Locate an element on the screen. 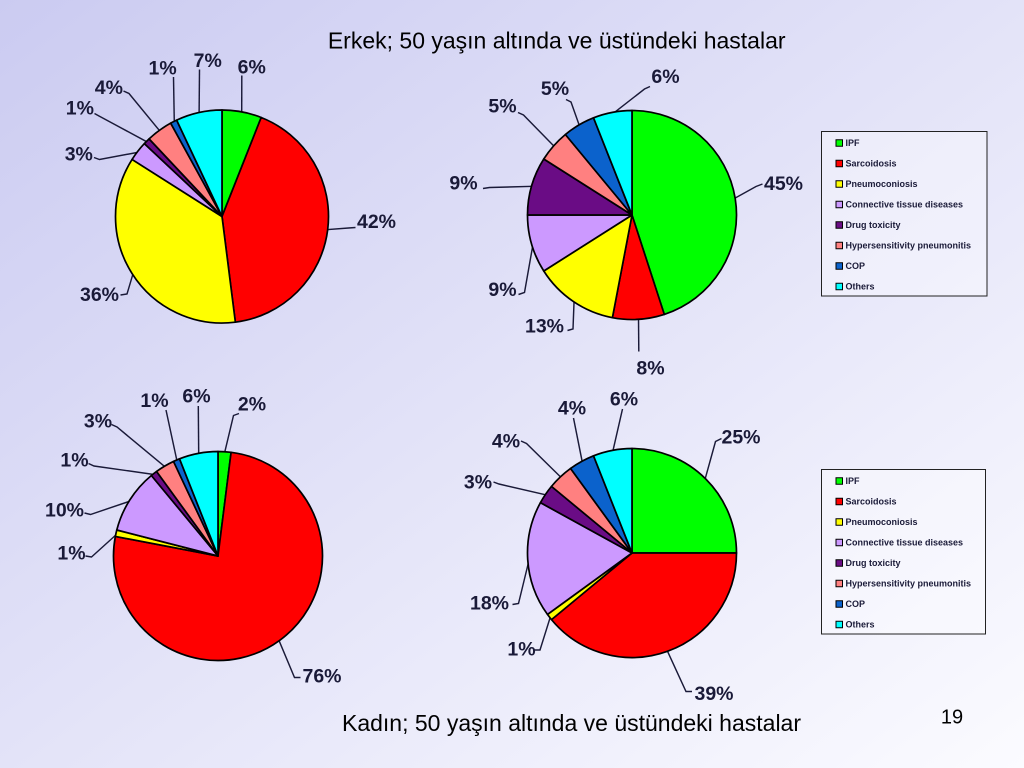 This screenshot has height=768, width=1024. svg-text: 39% is located at coordinates (713, 694).